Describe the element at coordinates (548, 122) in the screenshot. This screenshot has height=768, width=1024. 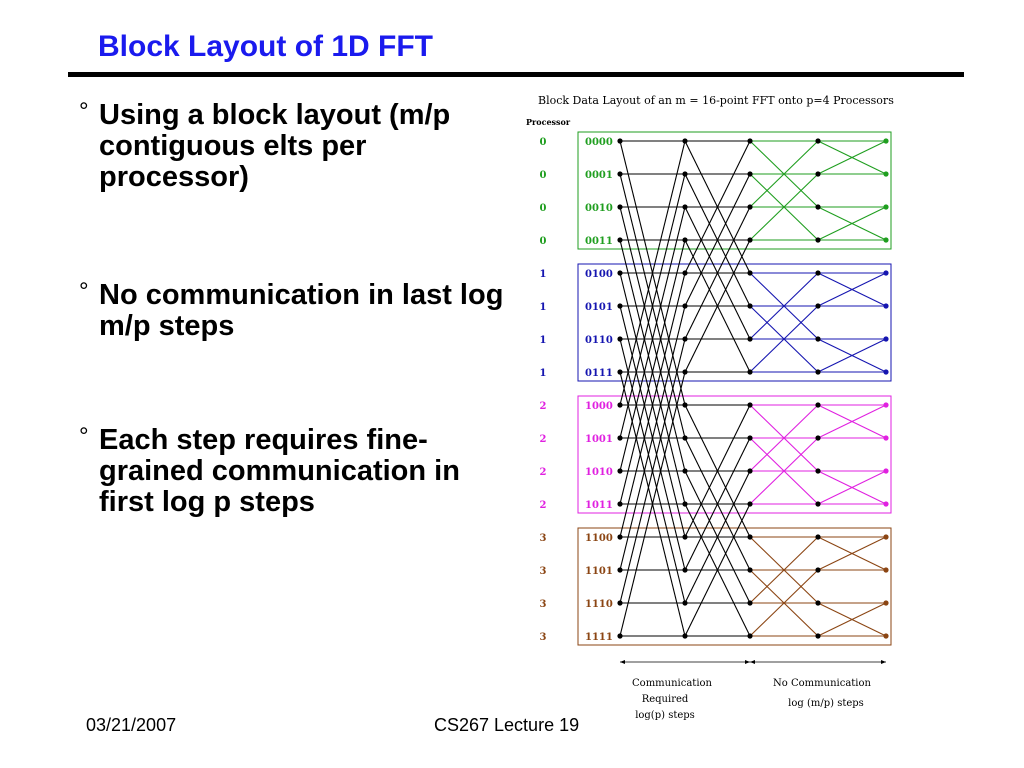
I see `processor-header: Processor` at that location.